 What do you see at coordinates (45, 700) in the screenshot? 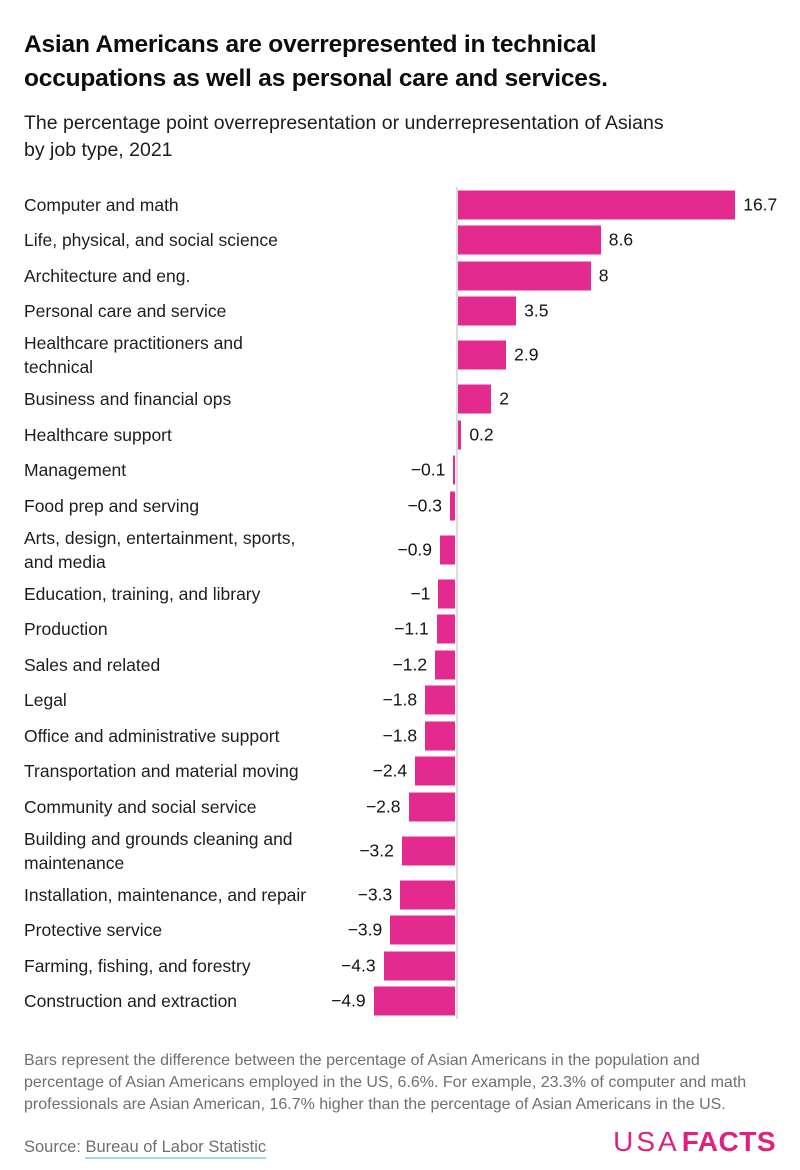
I see `category-label: Legal` at bounding box center [45, 700].